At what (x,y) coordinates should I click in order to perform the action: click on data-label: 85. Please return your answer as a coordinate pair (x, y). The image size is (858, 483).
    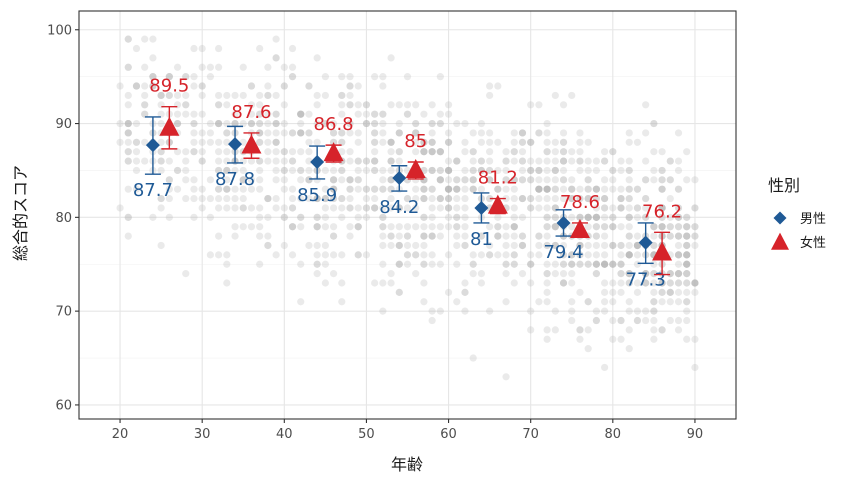
    Looking at the image, I should click on (415, 141).